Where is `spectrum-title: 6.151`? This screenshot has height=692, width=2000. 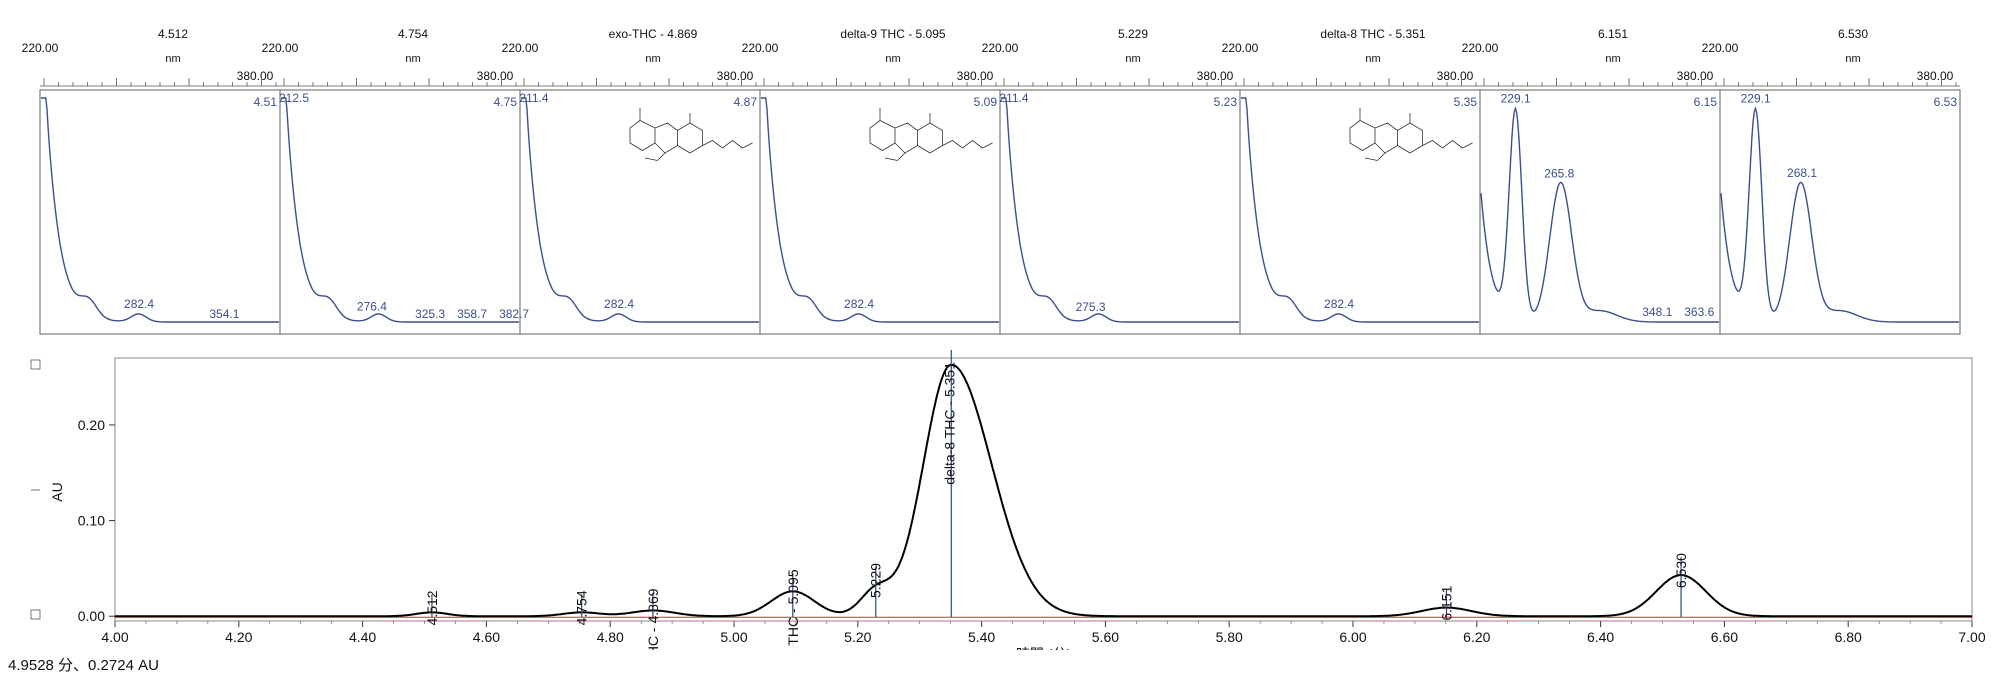
spectrum-title: 6.151 is located at coordinates (1613, 34).